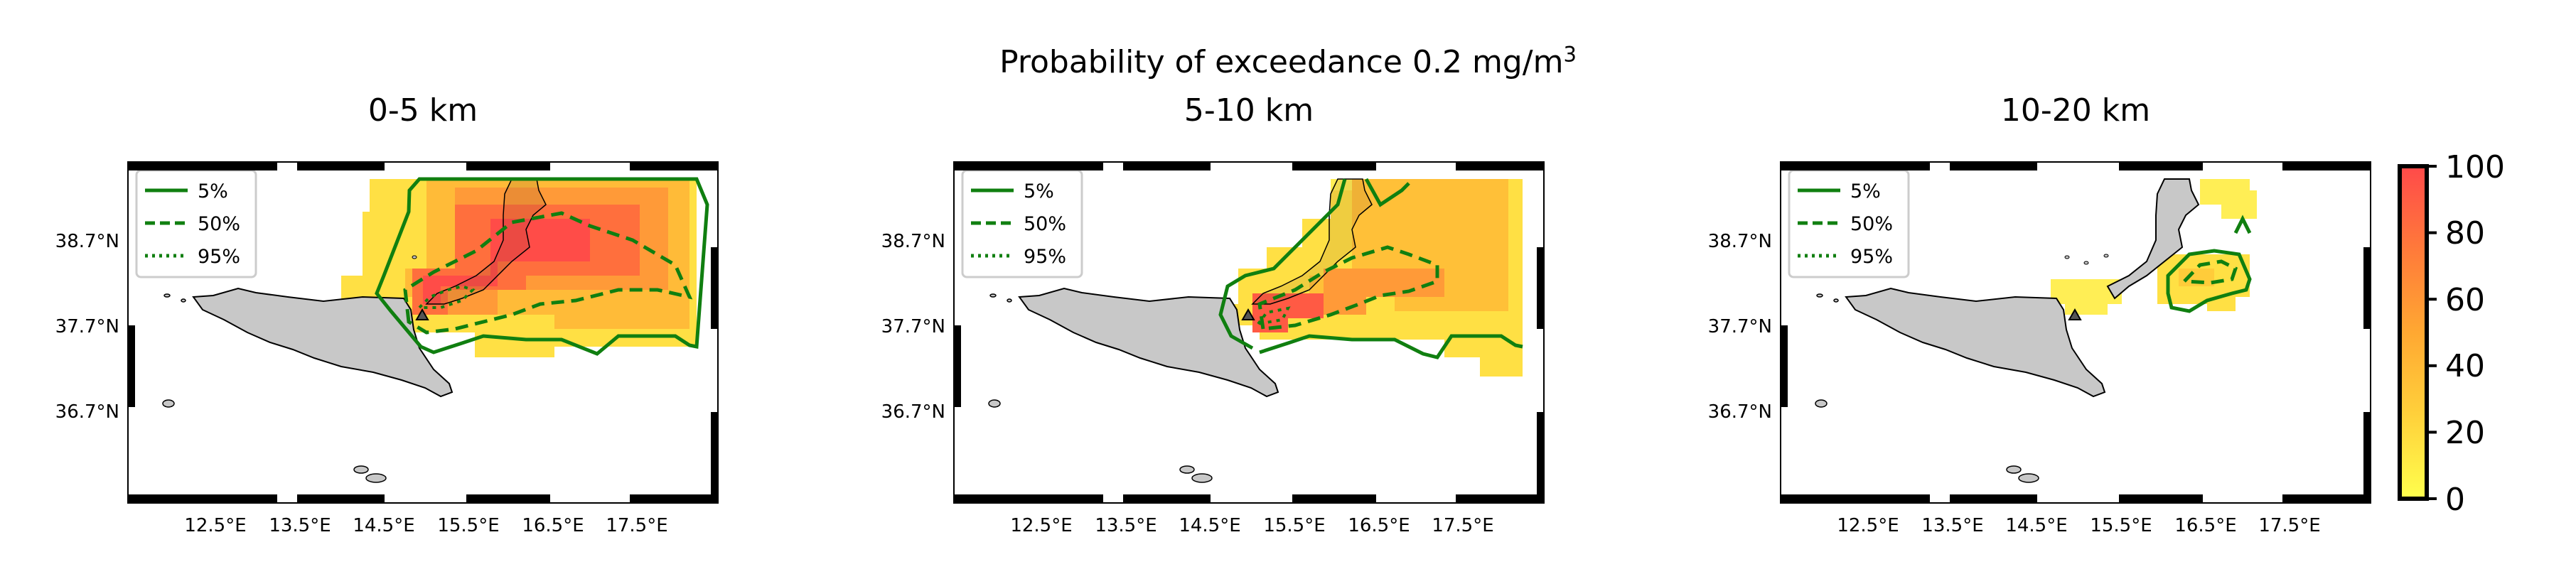 The image size is (2576, 574). Describe the element at coordinates (2451, 333) in the screenshot. I see `colorbar: 100 80 60 40 20 0` at that location.